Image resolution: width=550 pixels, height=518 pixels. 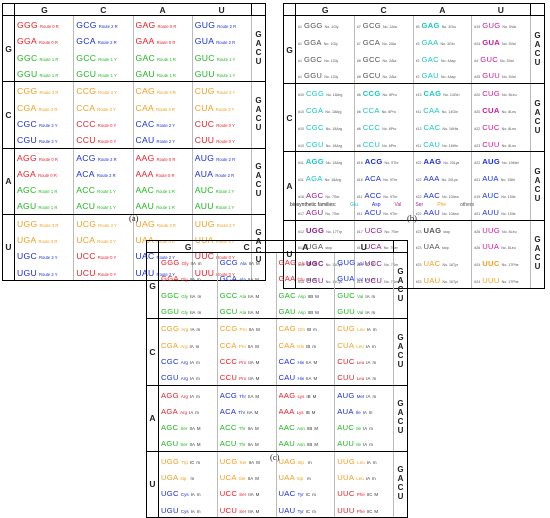 What do you see at coordinates (165, 109) in the screenshot?
I see `route-label: Route 3 R` at bounding box center [165, 109].